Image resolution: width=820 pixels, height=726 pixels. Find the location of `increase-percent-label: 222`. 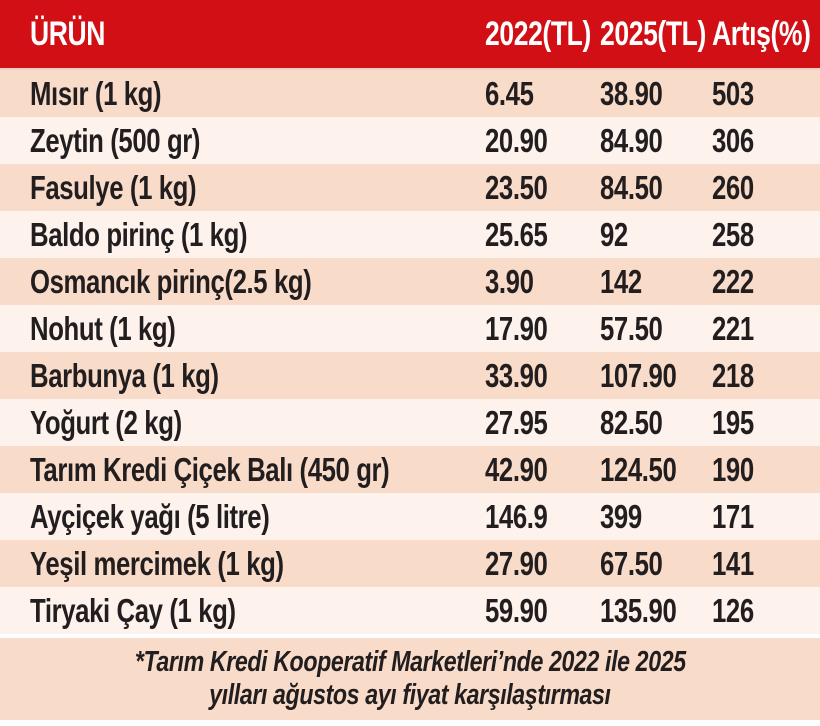

increase-percent-label: 222 is located at coordinates (733, 281).